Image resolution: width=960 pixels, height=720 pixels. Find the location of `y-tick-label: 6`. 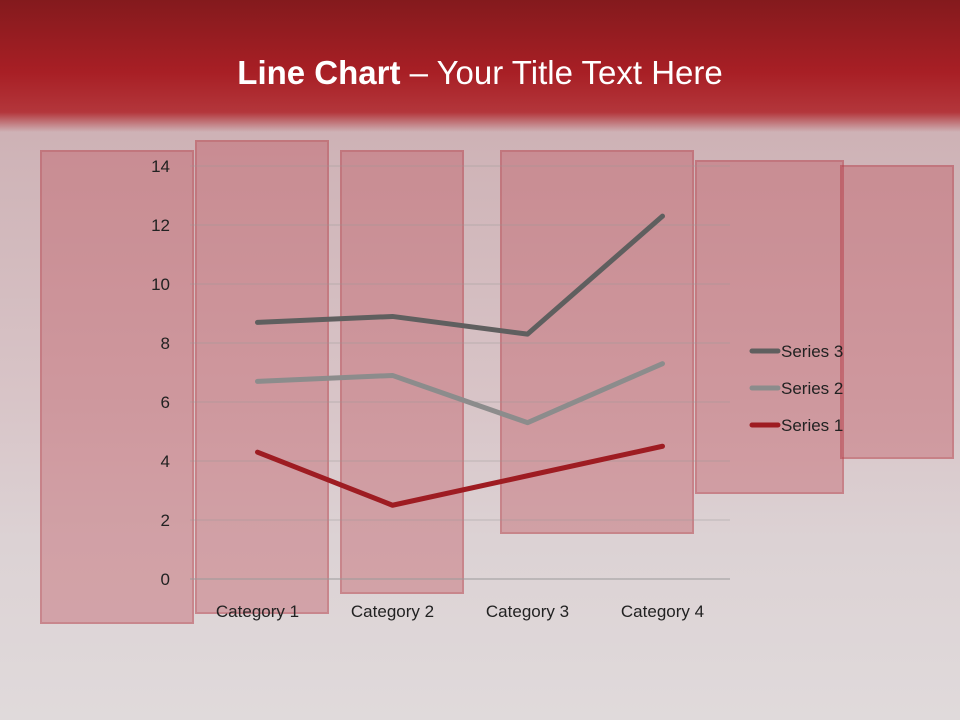

y-tick-label: 6 is located at coordinates (165, 402).